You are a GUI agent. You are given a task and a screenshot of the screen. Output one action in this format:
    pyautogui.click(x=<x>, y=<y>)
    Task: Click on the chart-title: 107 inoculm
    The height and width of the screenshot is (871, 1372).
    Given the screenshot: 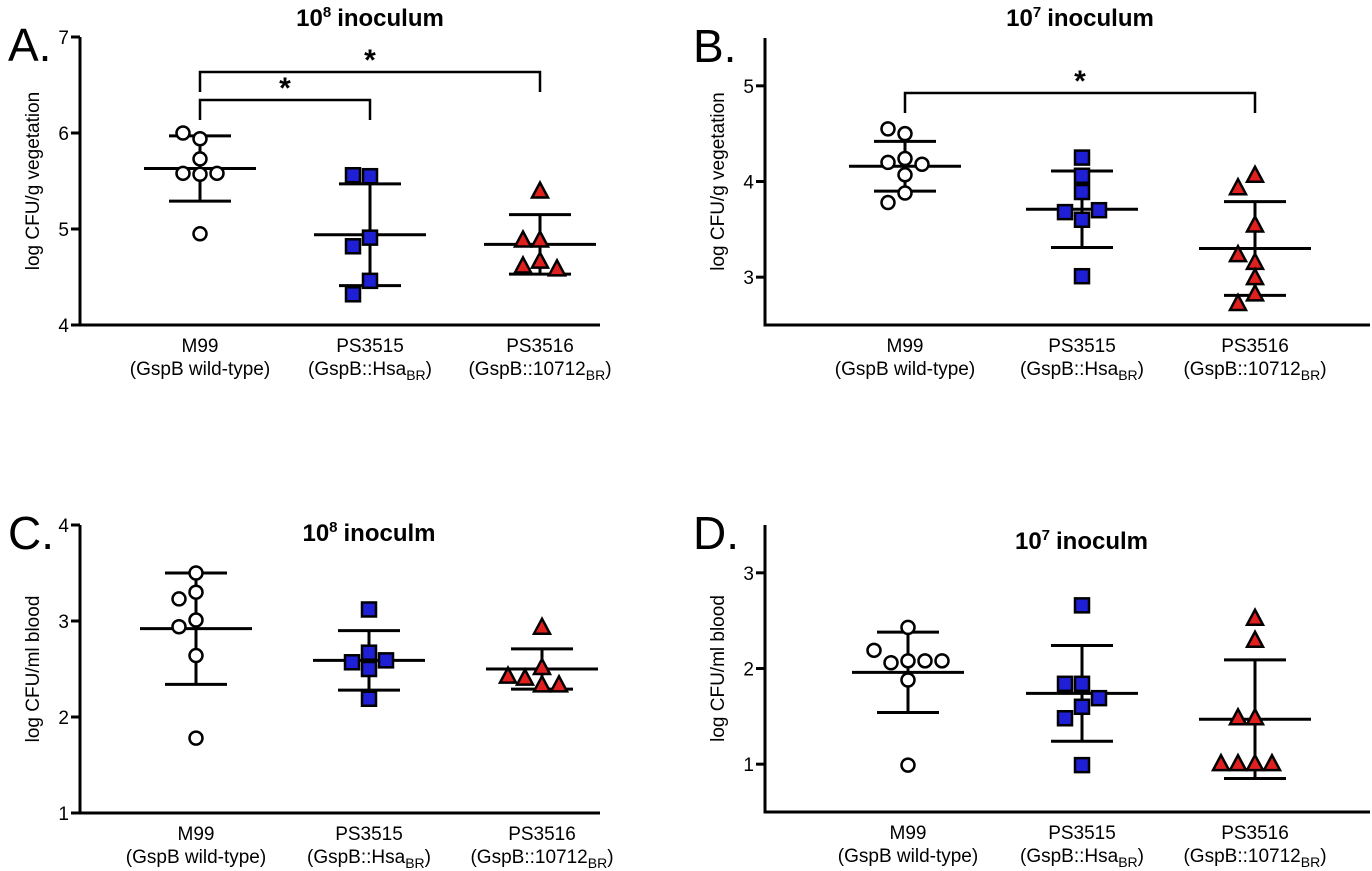 What is the action you would take?
    pyautogui.click(x=1081, y=541)
    